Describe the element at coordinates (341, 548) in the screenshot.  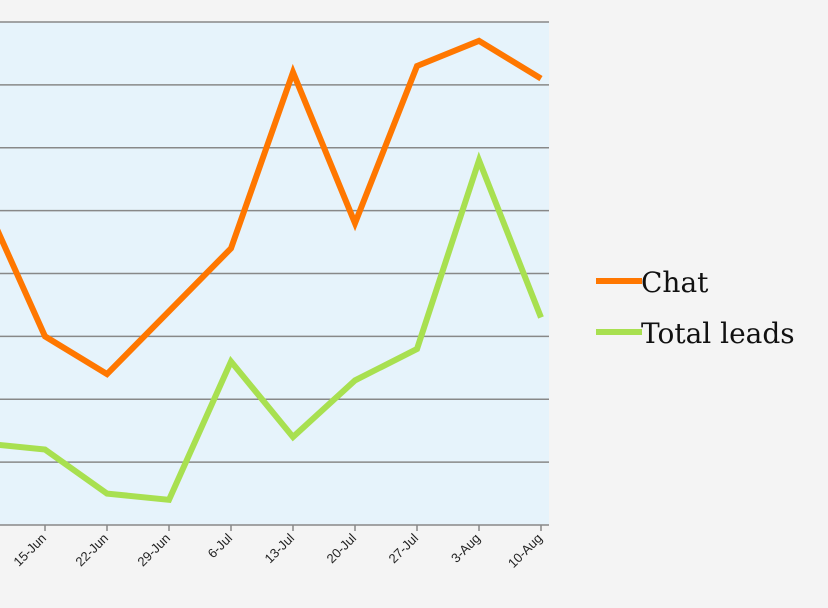
I see `x-tick-label: 20-Jul` at that location.